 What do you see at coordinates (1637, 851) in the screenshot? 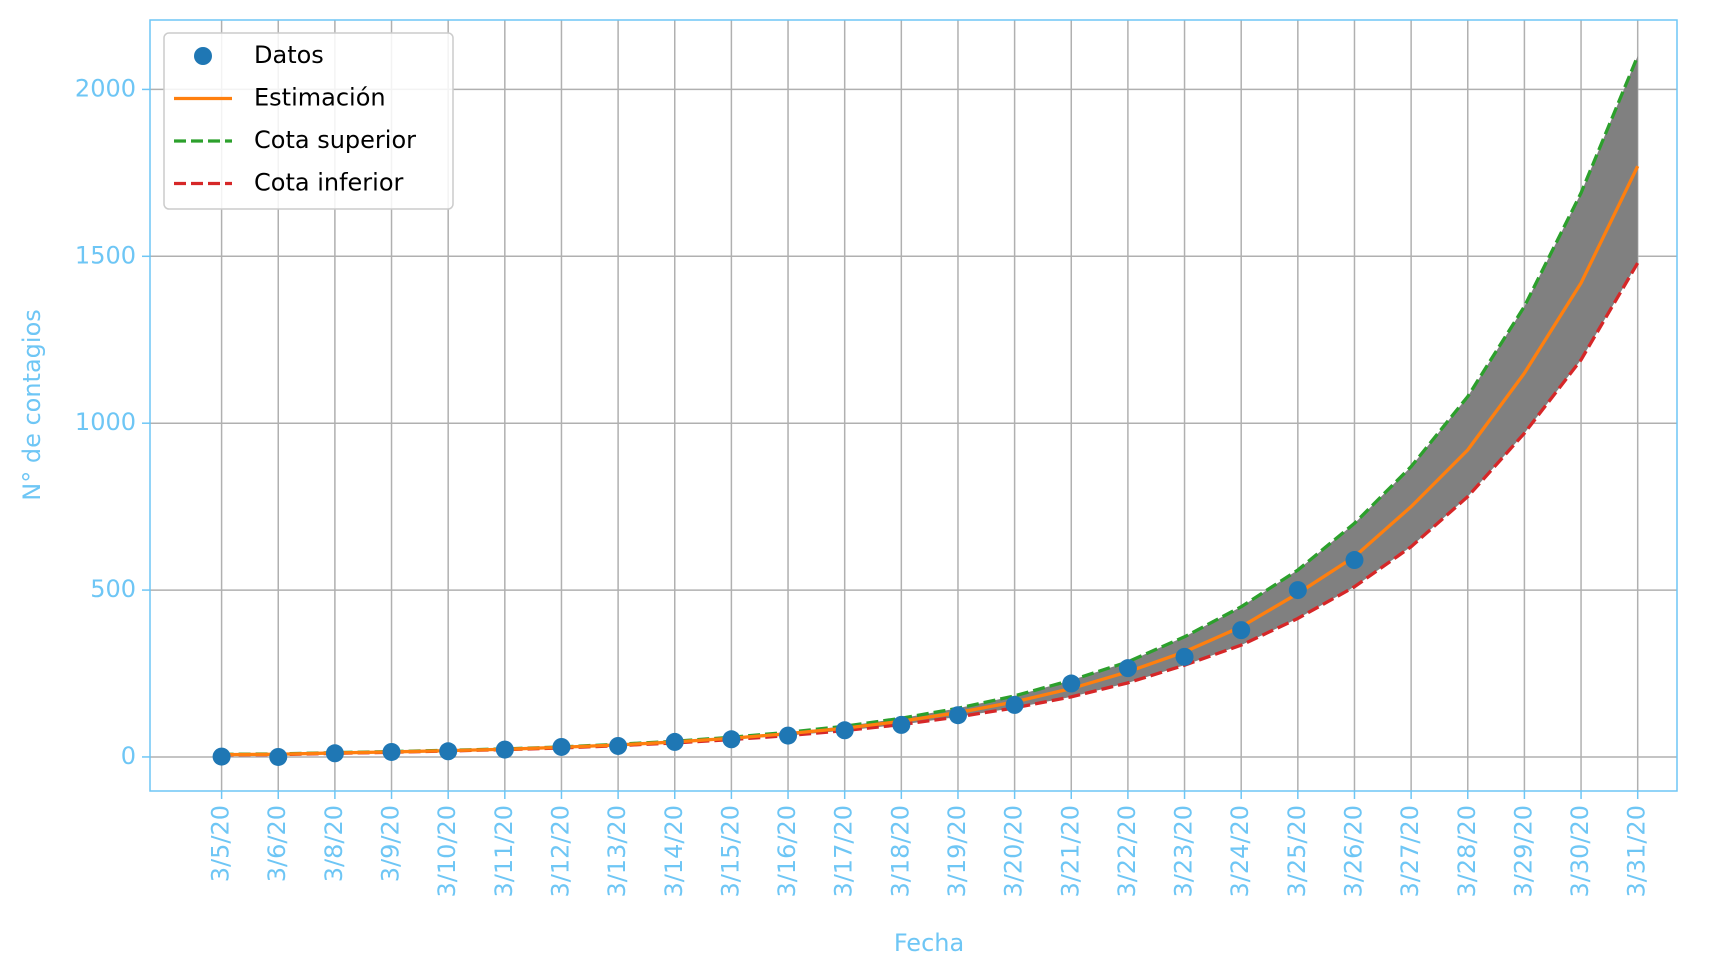
I see `x-tick-label: 3/31/20` at bounding box center [1637, 851].